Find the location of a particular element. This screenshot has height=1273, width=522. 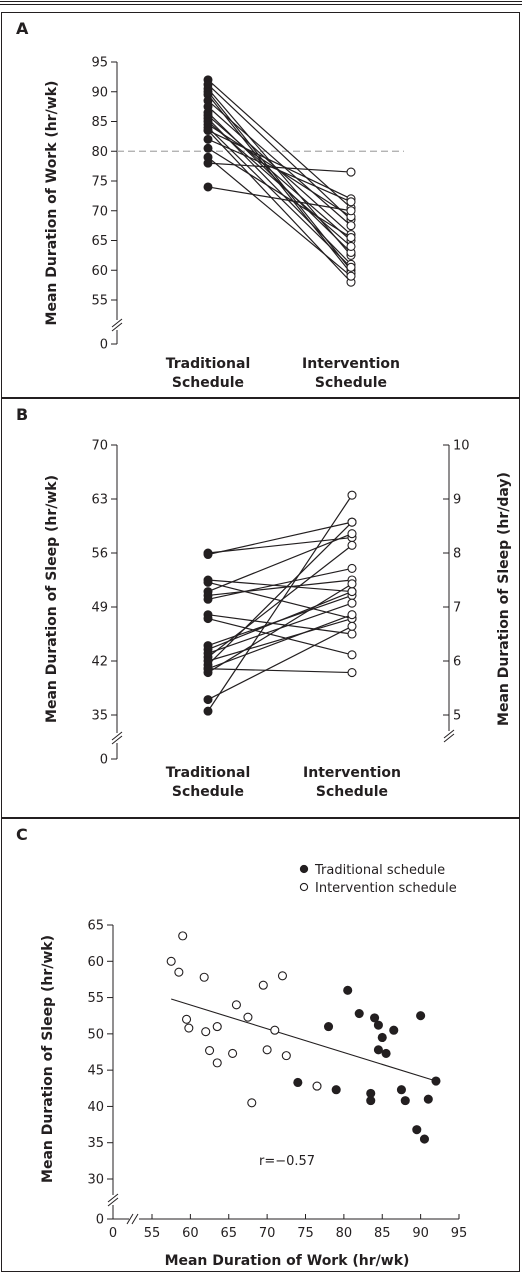

x-tick-label: 85 is located at coordinates (382, 1233).